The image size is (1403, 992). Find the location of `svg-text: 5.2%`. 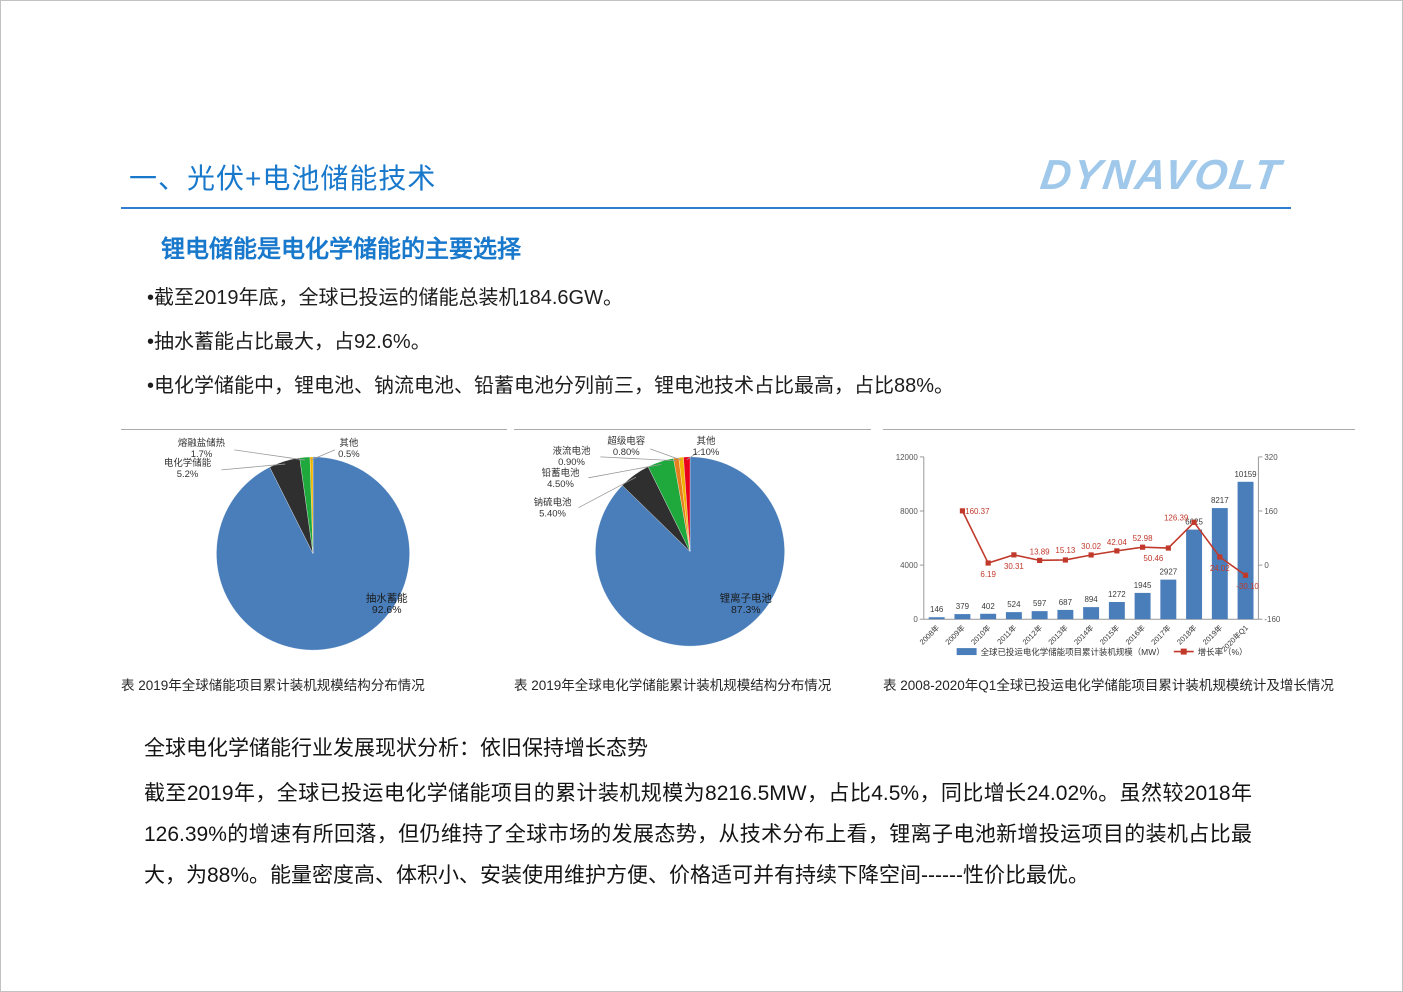

svg-text: 5.2% is located at coordinates (188, 474).